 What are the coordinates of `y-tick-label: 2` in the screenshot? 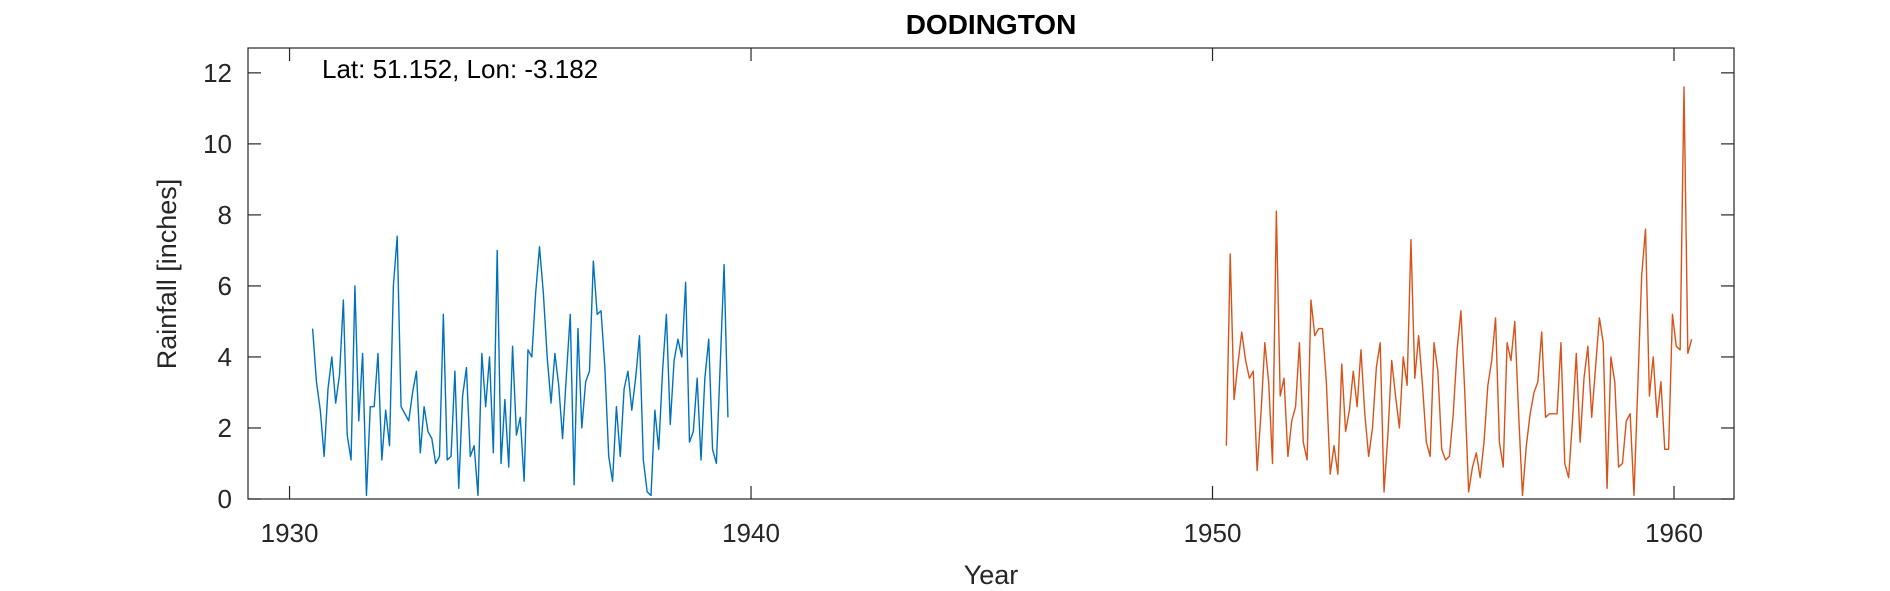 It's located at (225, 428).